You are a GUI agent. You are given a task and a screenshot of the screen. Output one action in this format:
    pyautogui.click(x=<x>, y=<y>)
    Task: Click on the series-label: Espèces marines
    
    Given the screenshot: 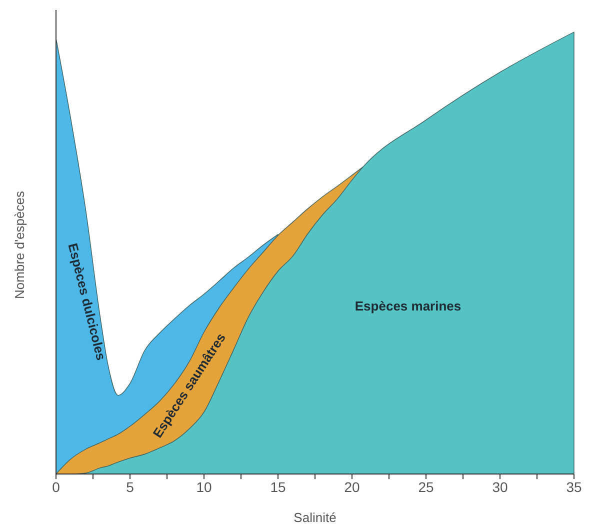 What is the action you would take?
    pyautogui.click(x=408, y=306)
    